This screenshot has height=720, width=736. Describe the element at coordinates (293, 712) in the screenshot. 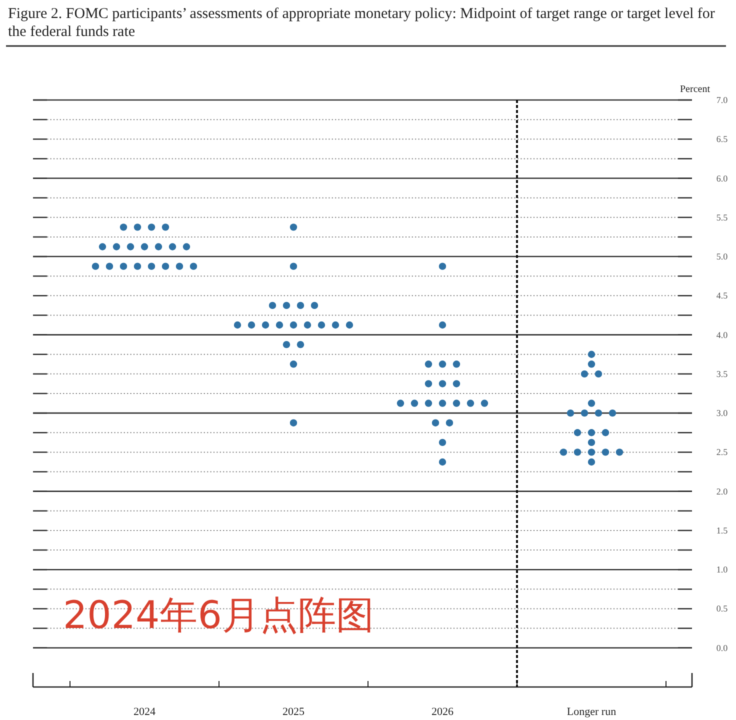

I see `x-tick-label: 2025` at that location.